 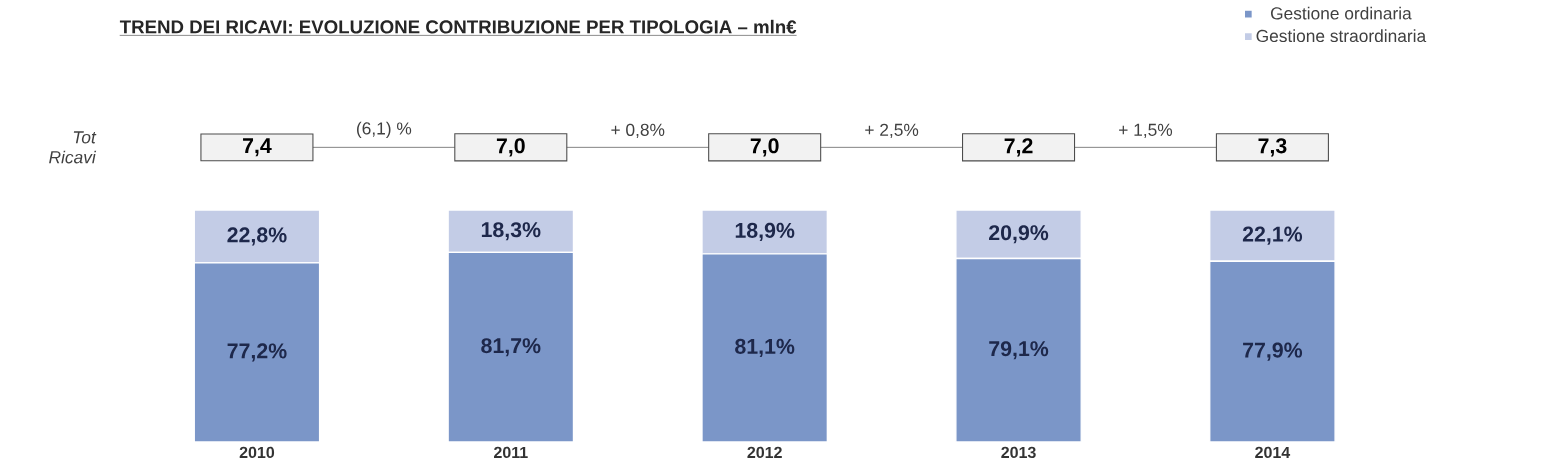 I want to click on data-label: 20,9%, so click(x=1019, y=234).